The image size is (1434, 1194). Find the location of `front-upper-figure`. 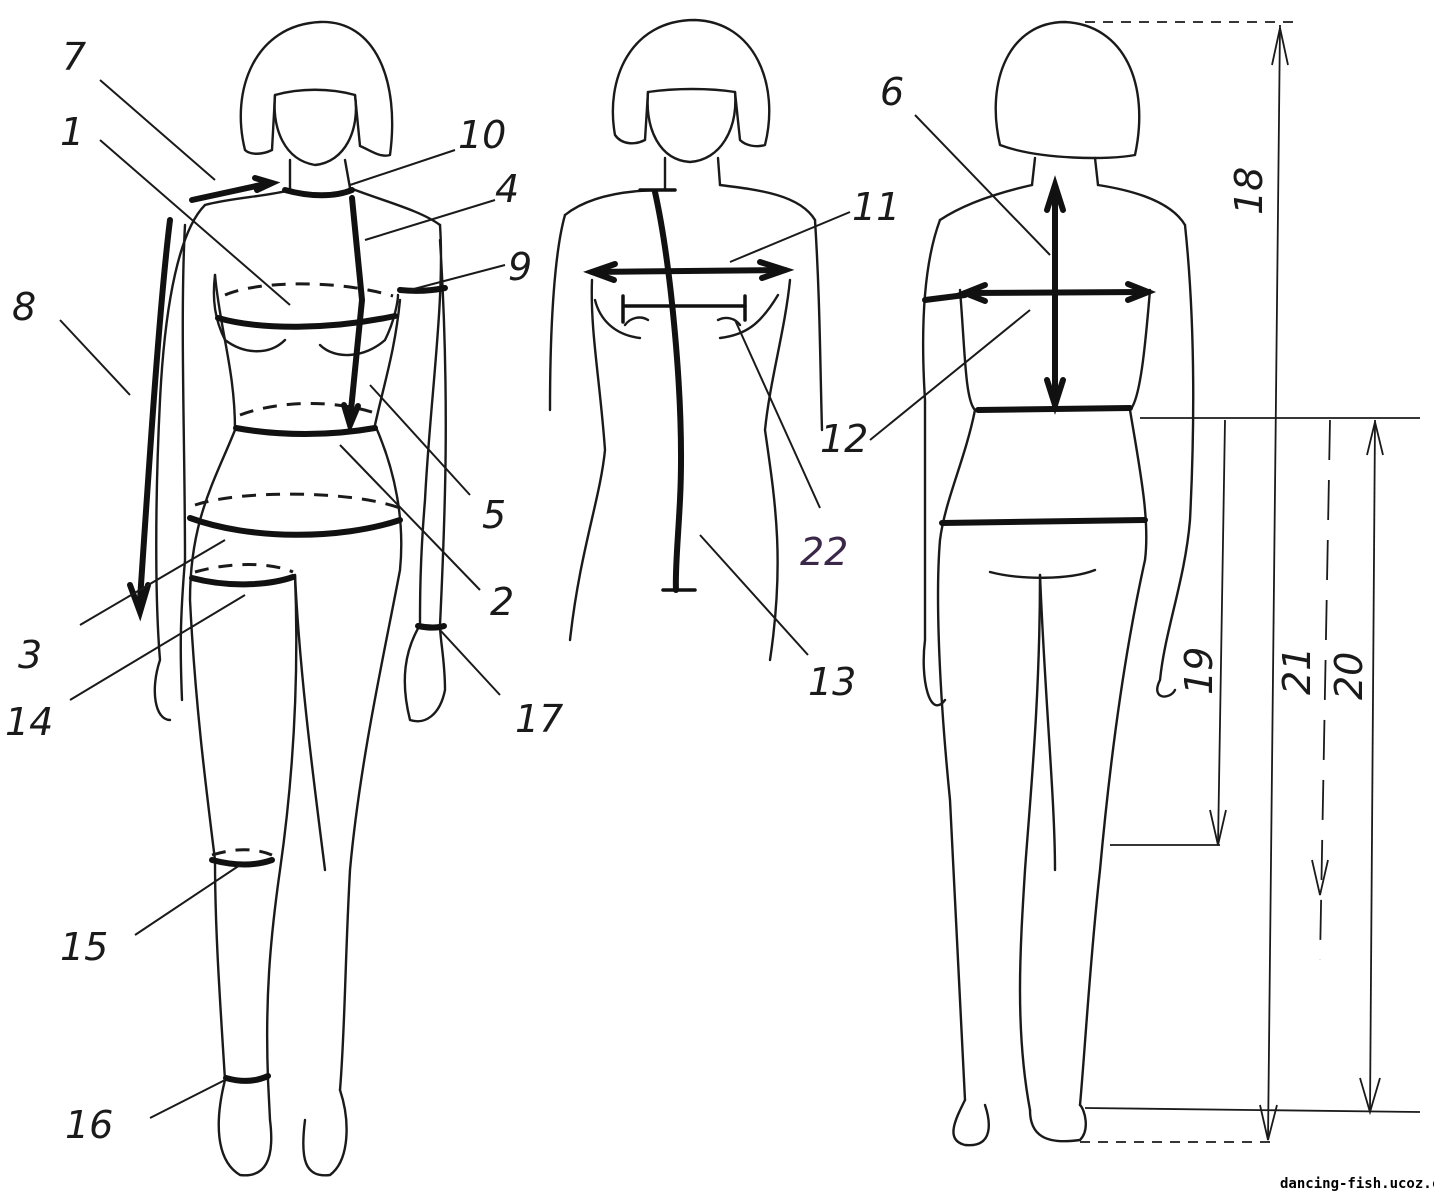

front-upper-figure is located at coordinates (699, 340).